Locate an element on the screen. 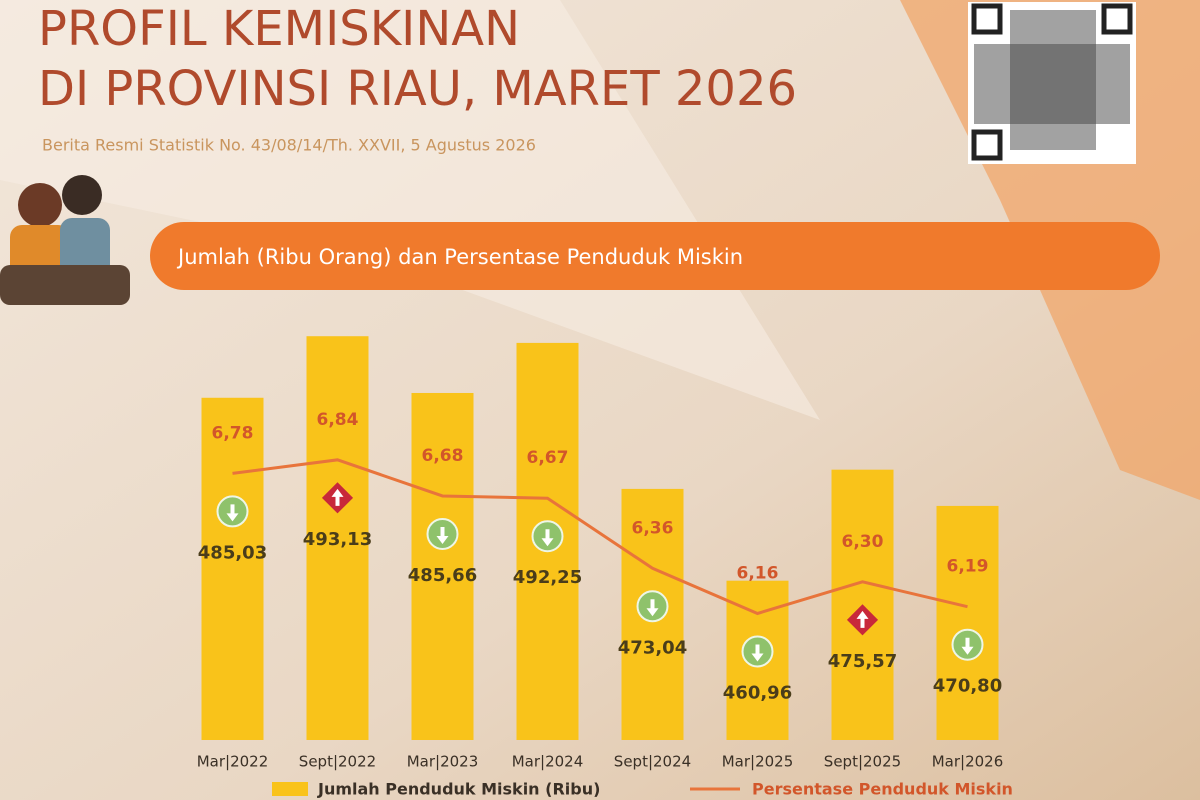 The image size is (1200, 800). chart-banner is located at coordinates (655, 256).